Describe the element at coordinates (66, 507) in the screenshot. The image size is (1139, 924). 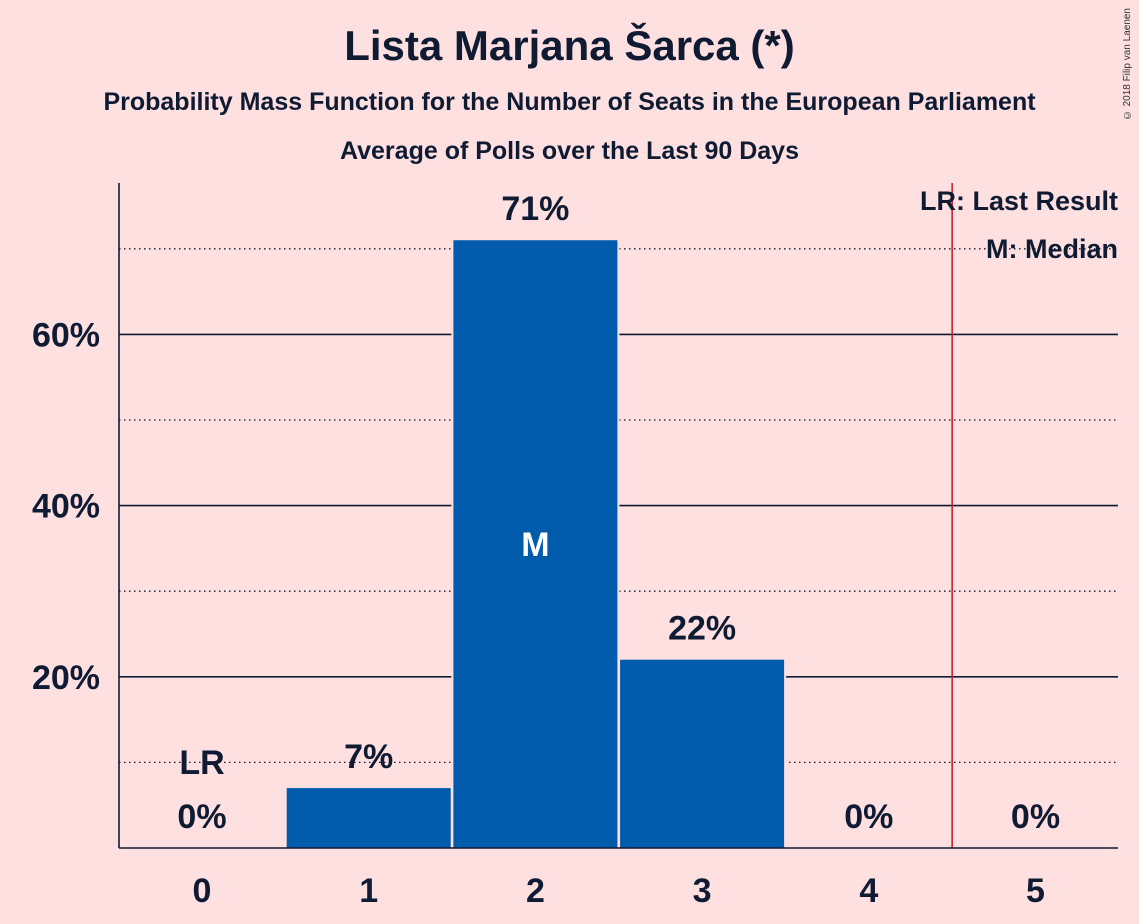
I see `y-tick-label: 40%` at that location.